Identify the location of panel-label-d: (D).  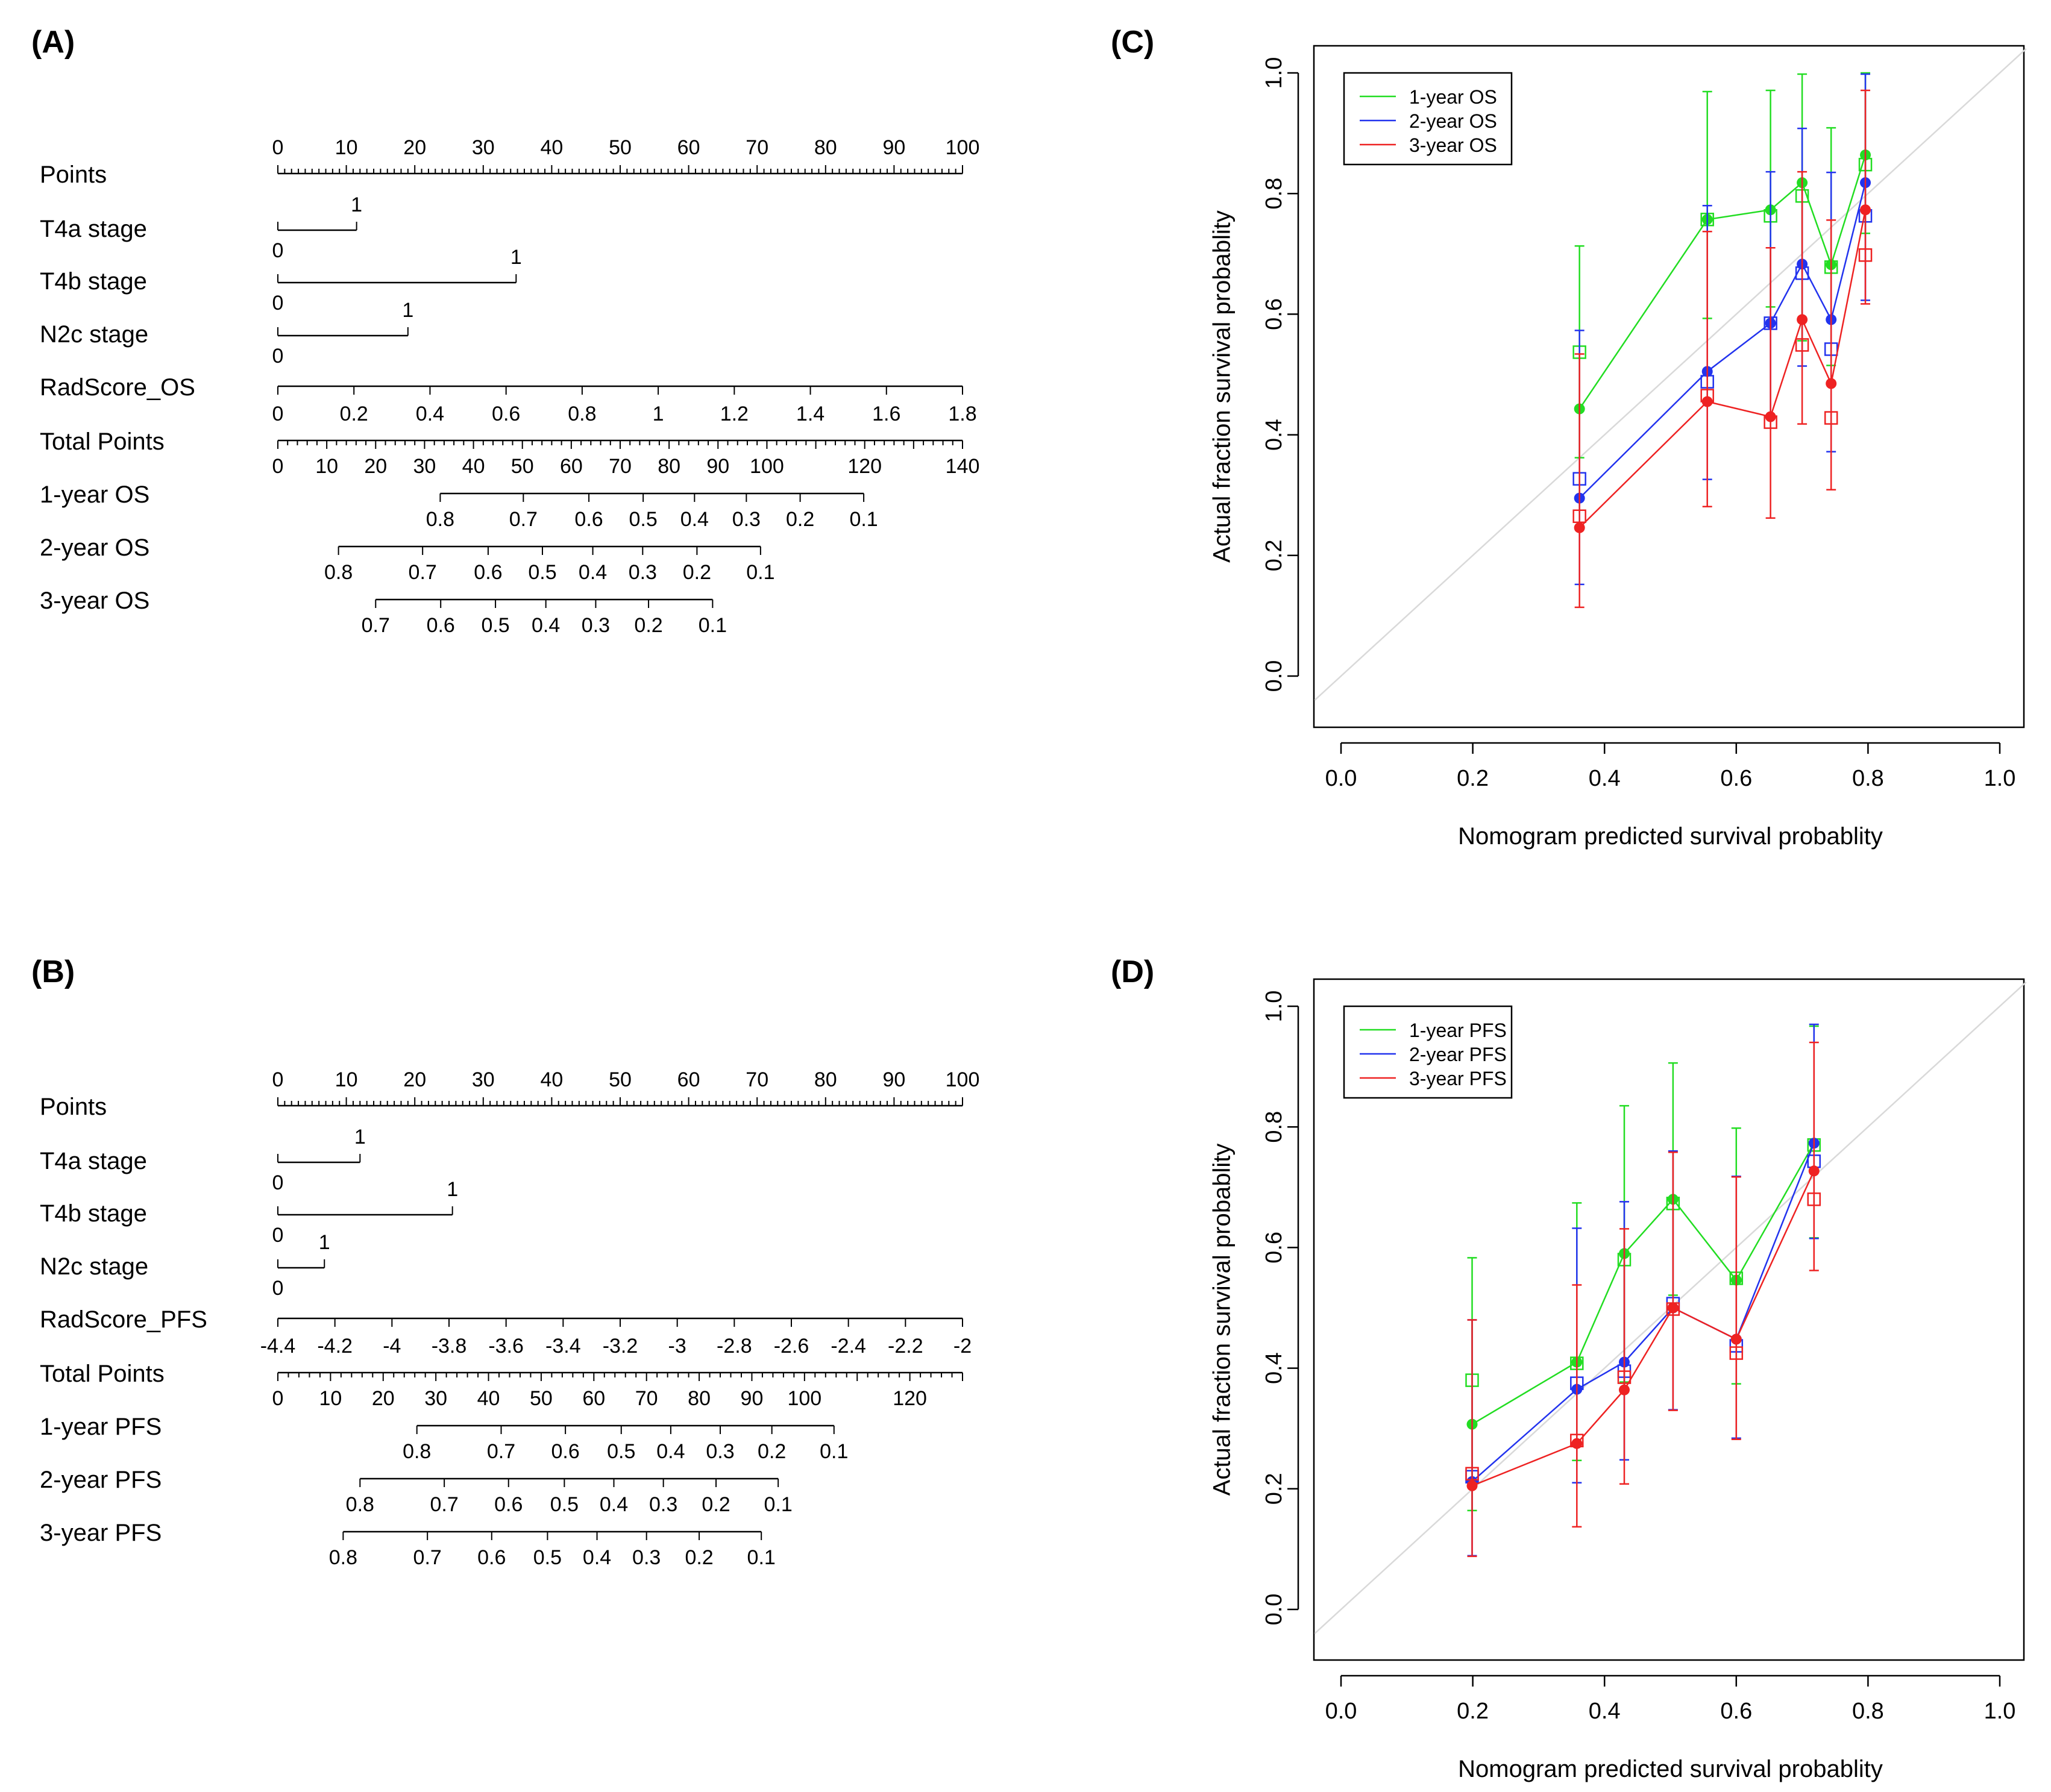
(1132, 971).